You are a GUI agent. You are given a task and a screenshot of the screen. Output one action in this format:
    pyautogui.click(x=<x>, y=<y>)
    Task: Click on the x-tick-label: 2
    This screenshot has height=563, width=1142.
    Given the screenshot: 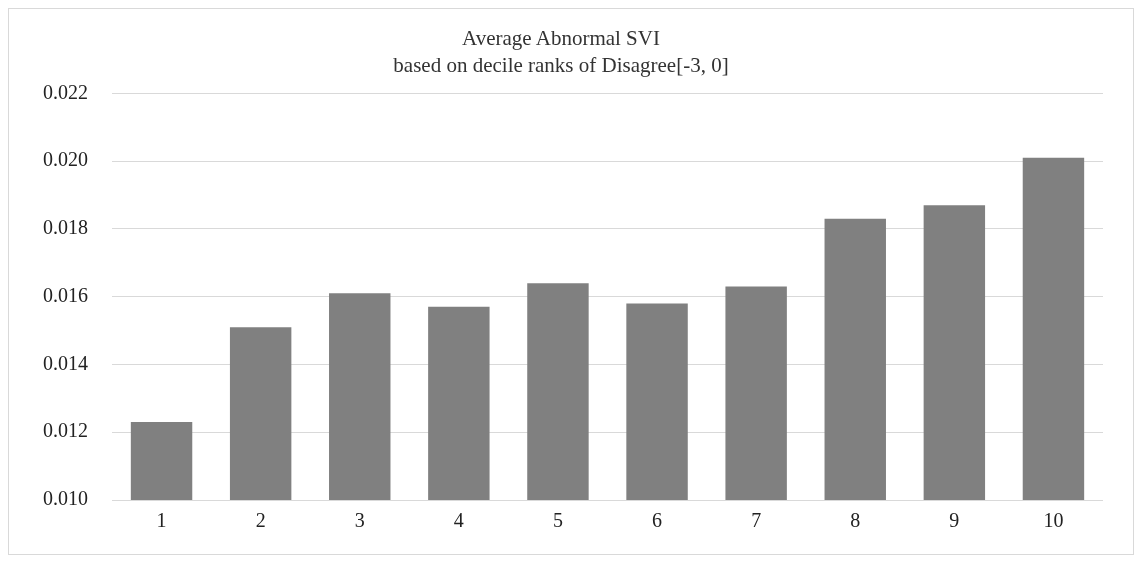 What is the action you would take?
    pyautogui.click(x=260, y=520)
    